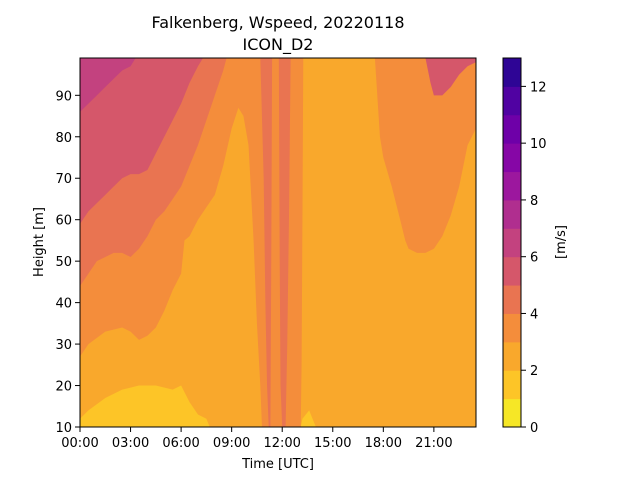 This screenshot has height=480, width=640. I want to click on colorbar, so click(512, 243).